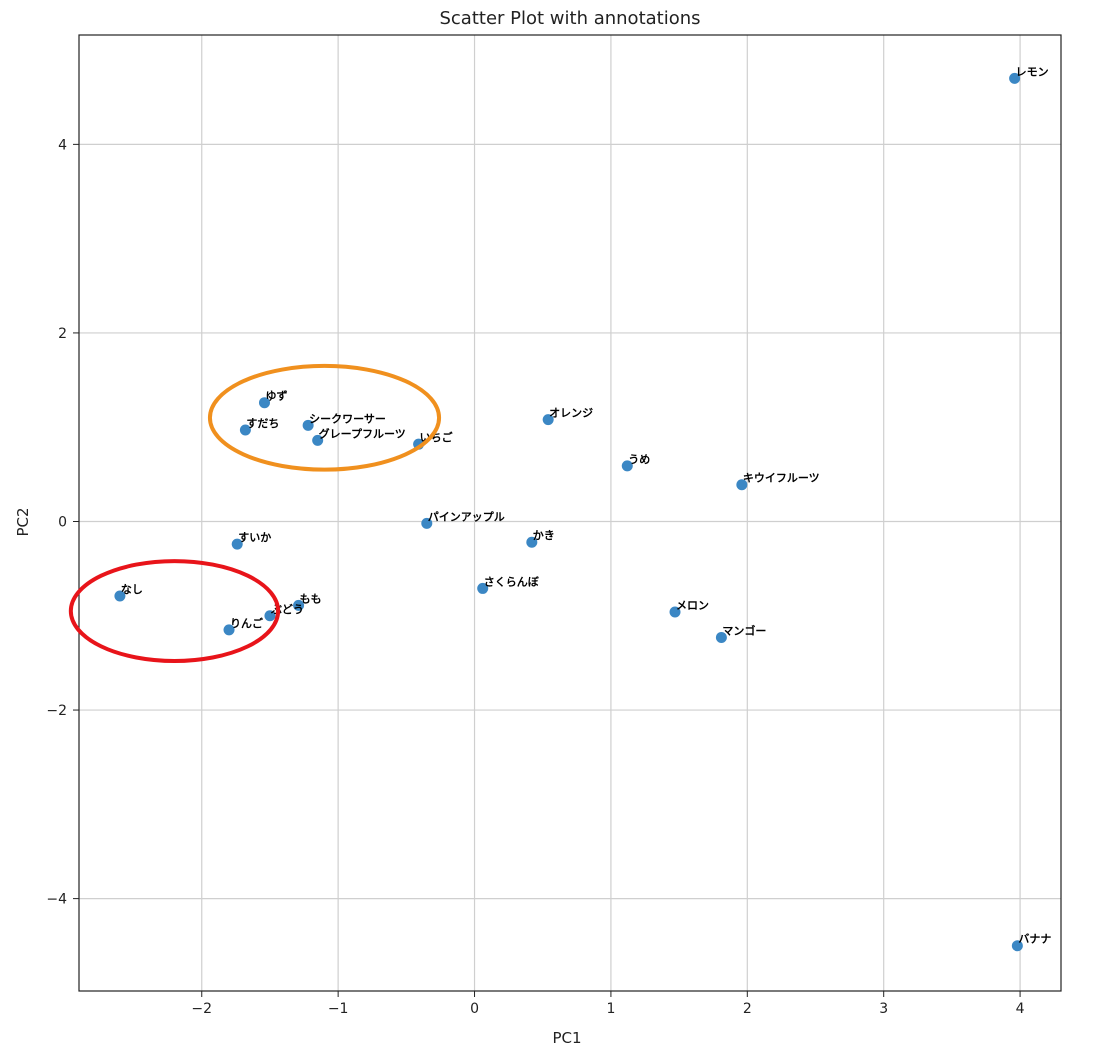 The image size is (1096, 1053). What do you see at coordinates (362, 433) in the screenshot?
I see `point-label: グレープフルーツ` at bounding box center [362, 433].